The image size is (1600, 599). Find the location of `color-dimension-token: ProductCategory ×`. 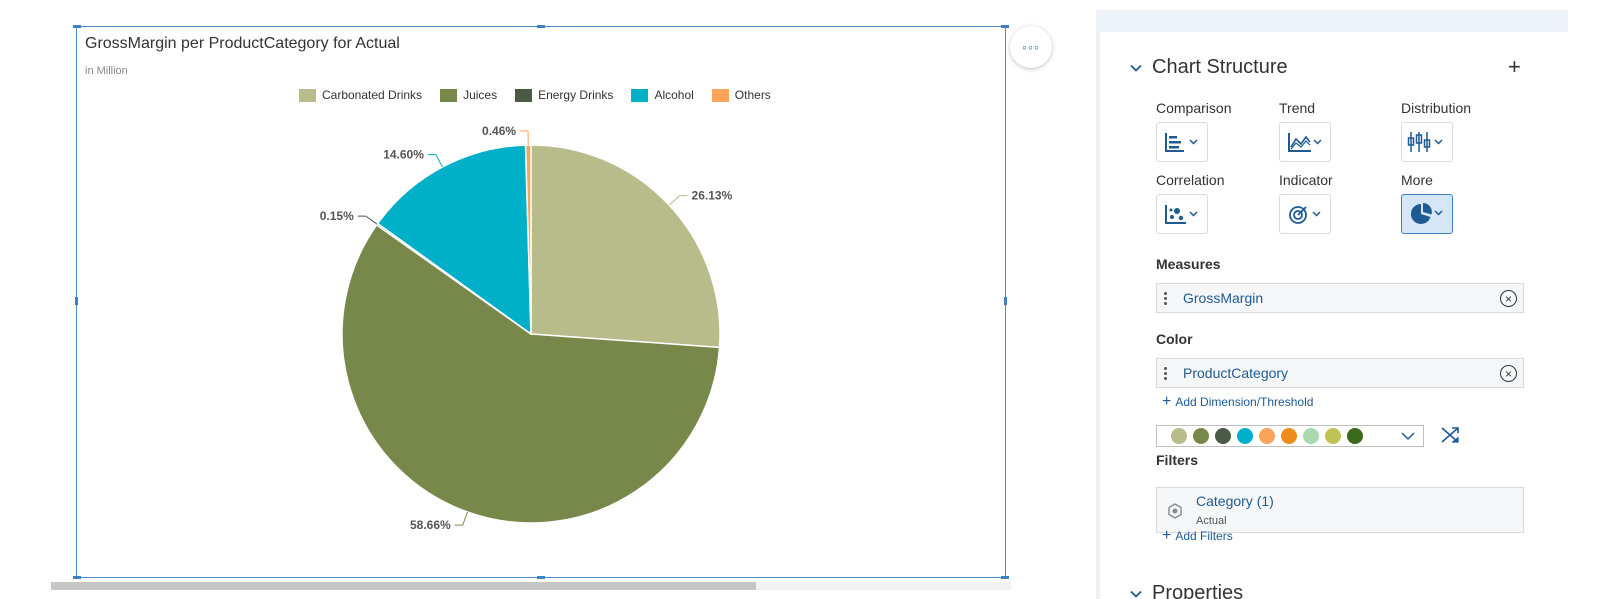

color-dimension-token: ProductCategory × is located at coordinates (1340, 373).